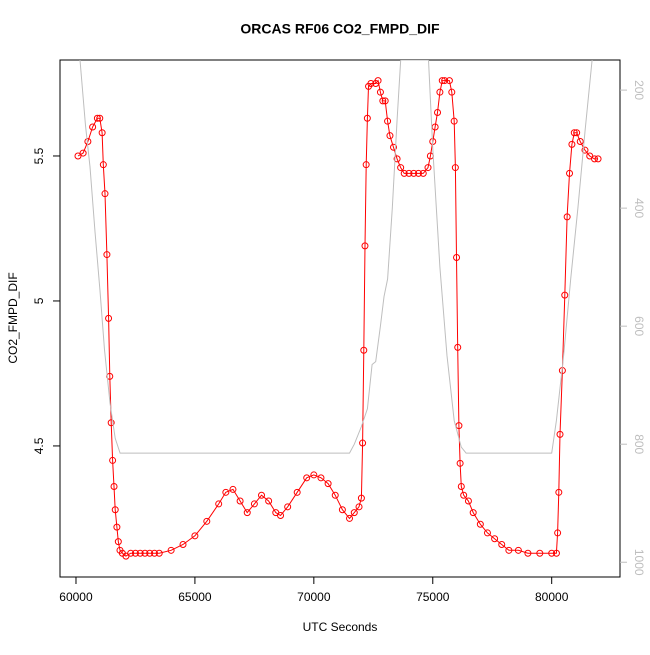 This screenshot has width=650, height=655. I want to click on y2-tick-label: 400, so click(639, 208).